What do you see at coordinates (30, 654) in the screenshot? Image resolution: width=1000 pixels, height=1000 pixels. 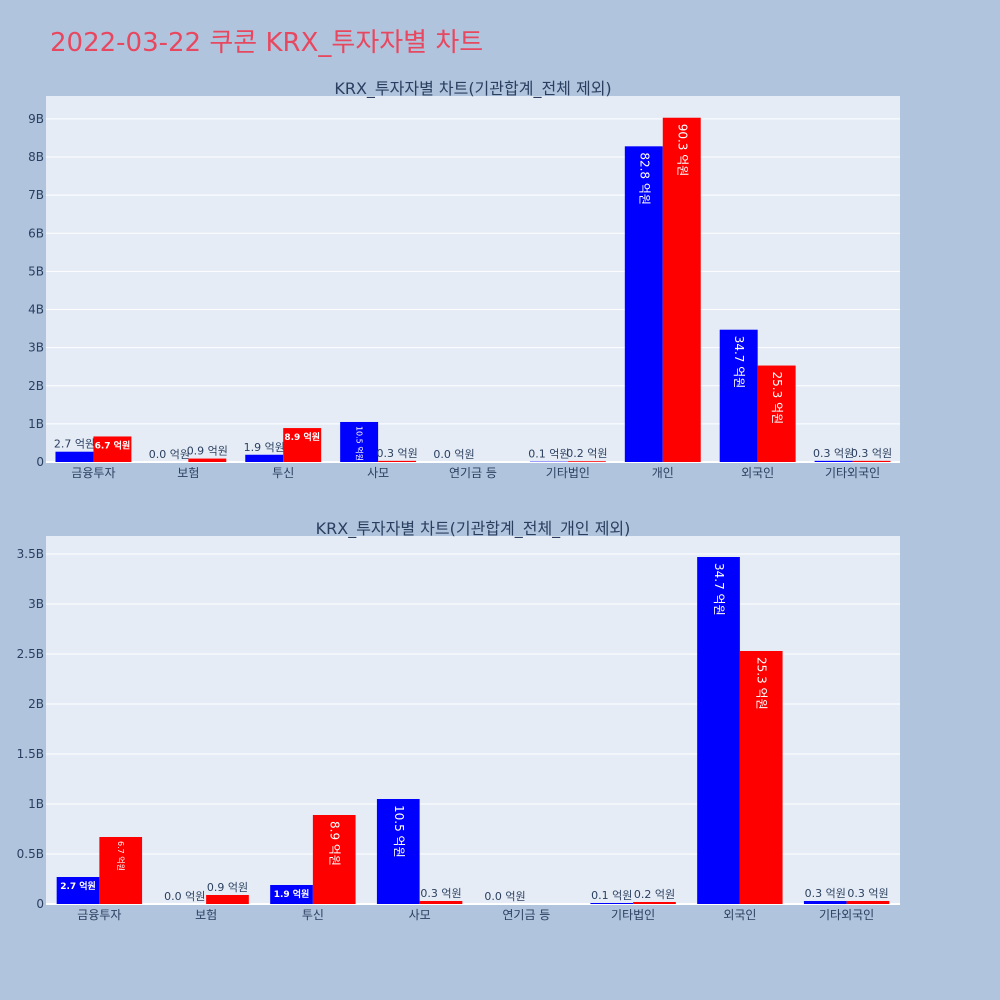 I see `y-tick-label: 2.5B` at bounding box center [30, 654].